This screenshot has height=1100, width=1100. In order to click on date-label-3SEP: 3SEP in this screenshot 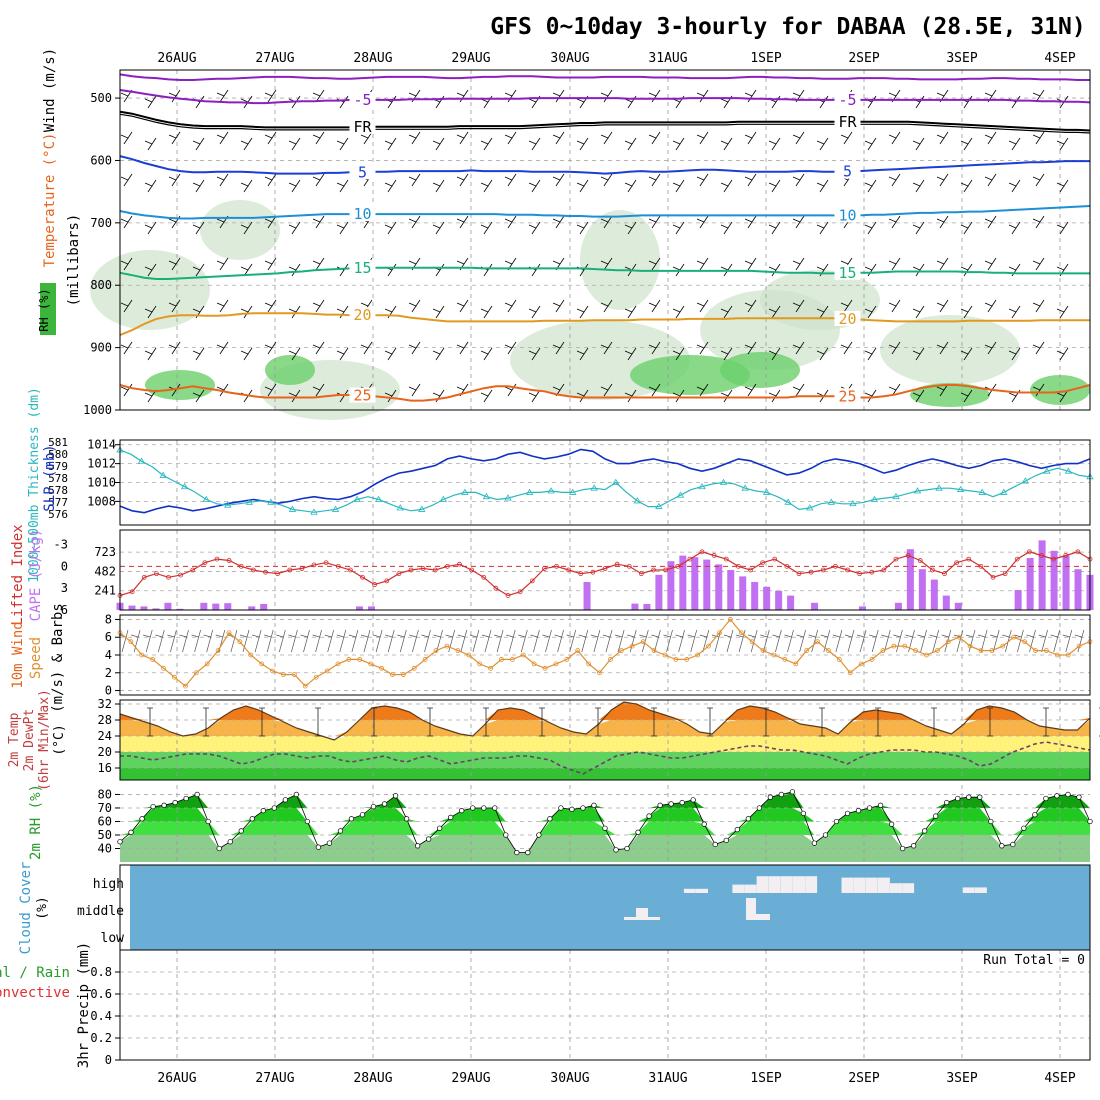, I will do `click(961, 58)`.